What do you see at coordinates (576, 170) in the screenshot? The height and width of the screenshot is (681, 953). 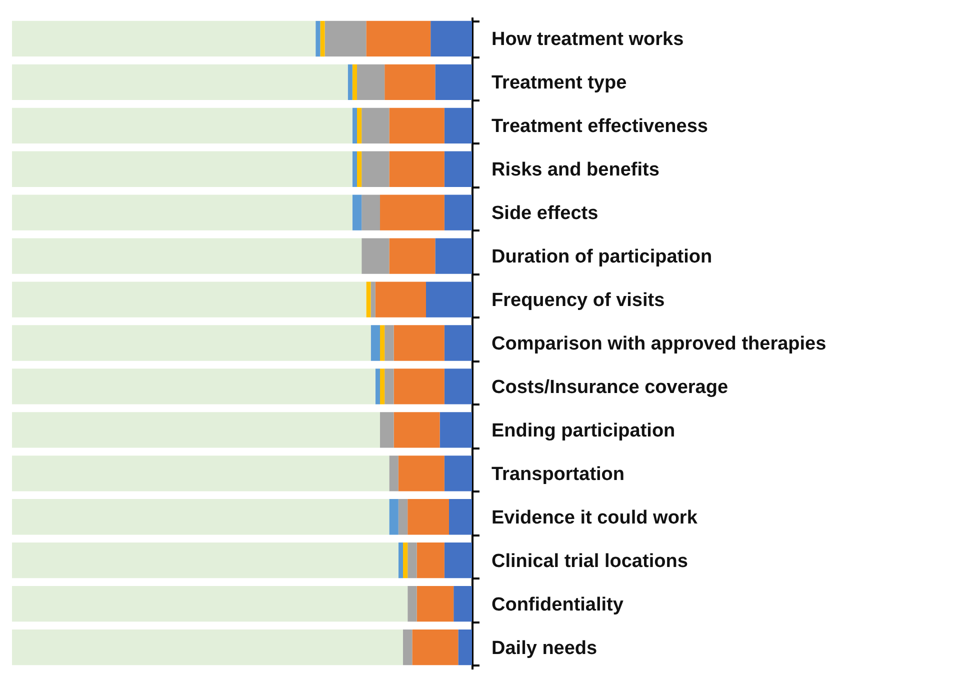 I see `y-tick-label: Risks and benefits` at bounding box center [576, 170].